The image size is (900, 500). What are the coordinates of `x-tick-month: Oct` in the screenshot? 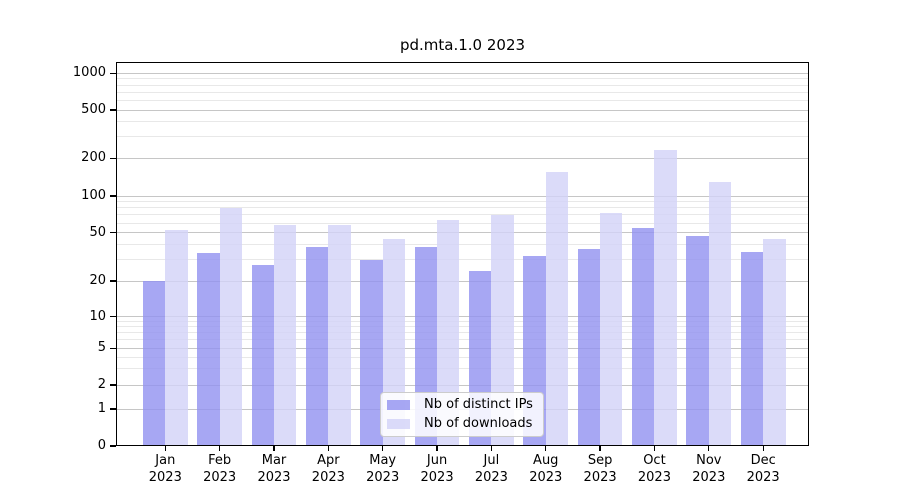 It's located at (654, 460).